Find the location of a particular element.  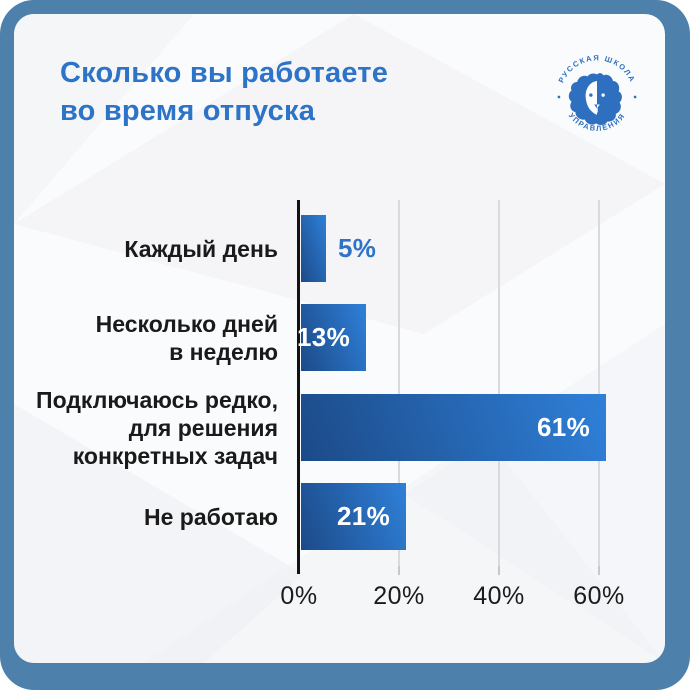

logo-right-dot is located at coordinates (635, 97).